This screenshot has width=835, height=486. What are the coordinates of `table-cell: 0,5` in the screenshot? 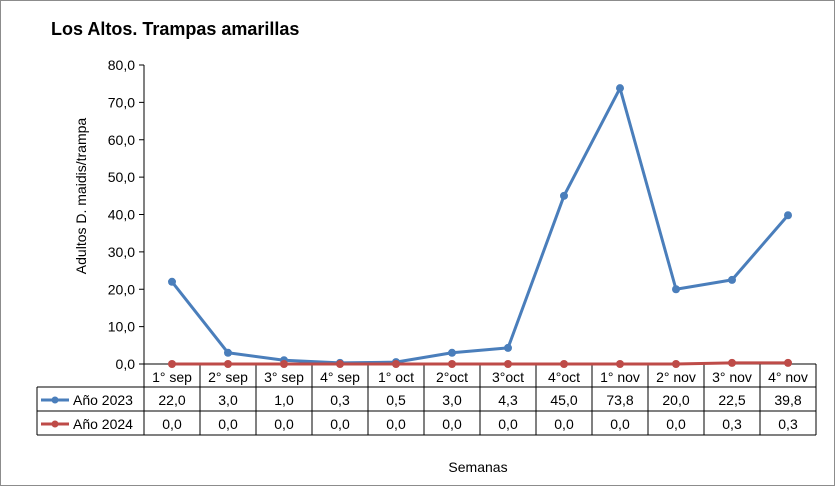 It's located at (396, 400).